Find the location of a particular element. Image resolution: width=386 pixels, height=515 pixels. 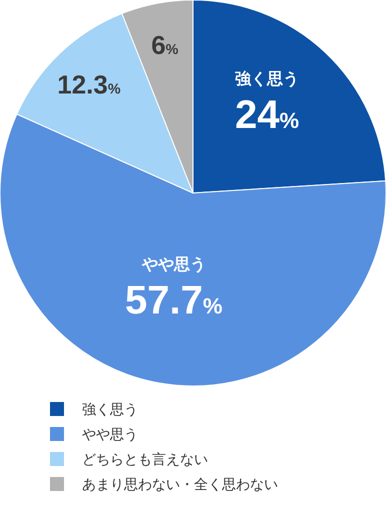

data-label: 6% is located at coordinates (165, 45).